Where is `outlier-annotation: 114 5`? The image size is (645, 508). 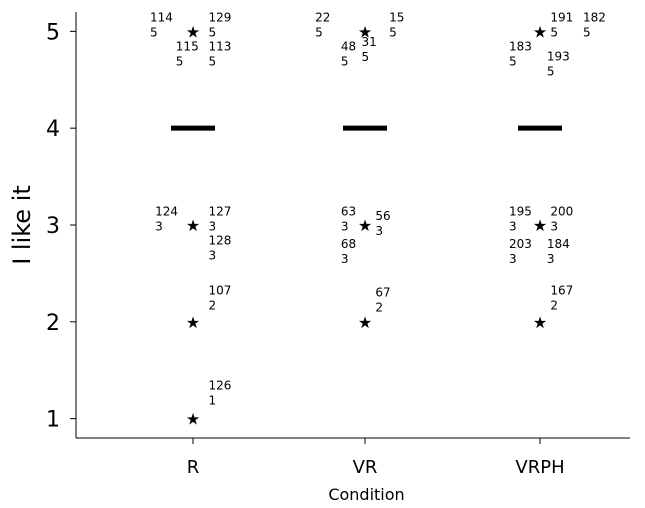
outlier-annotation: 114 5 is located at coordinates (161, 25).